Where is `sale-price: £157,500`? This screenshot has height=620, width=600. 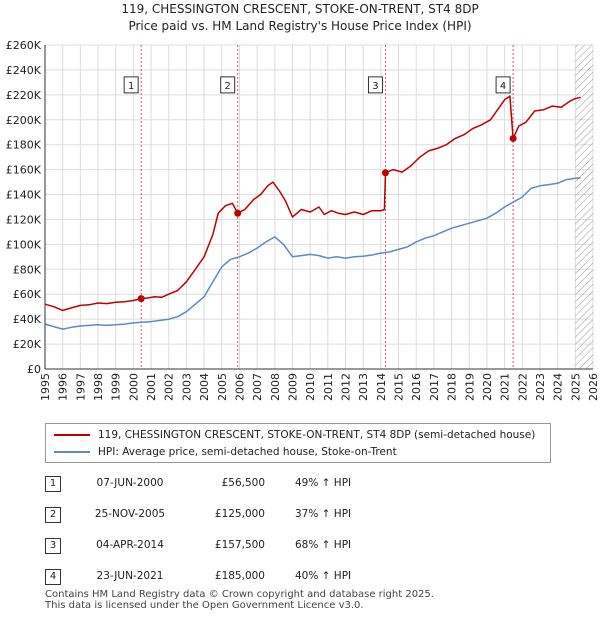
sale-price: £157,500 is located at coordinates (239, 545).